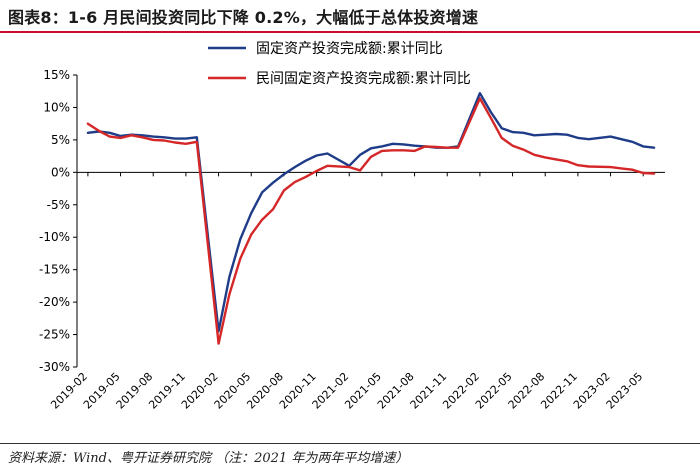 The width and height of the screenshot is (700, 470). Describe the element at coordinates (54, 367) in the screenshot. I see `y-tick-label: -30%` at that location.